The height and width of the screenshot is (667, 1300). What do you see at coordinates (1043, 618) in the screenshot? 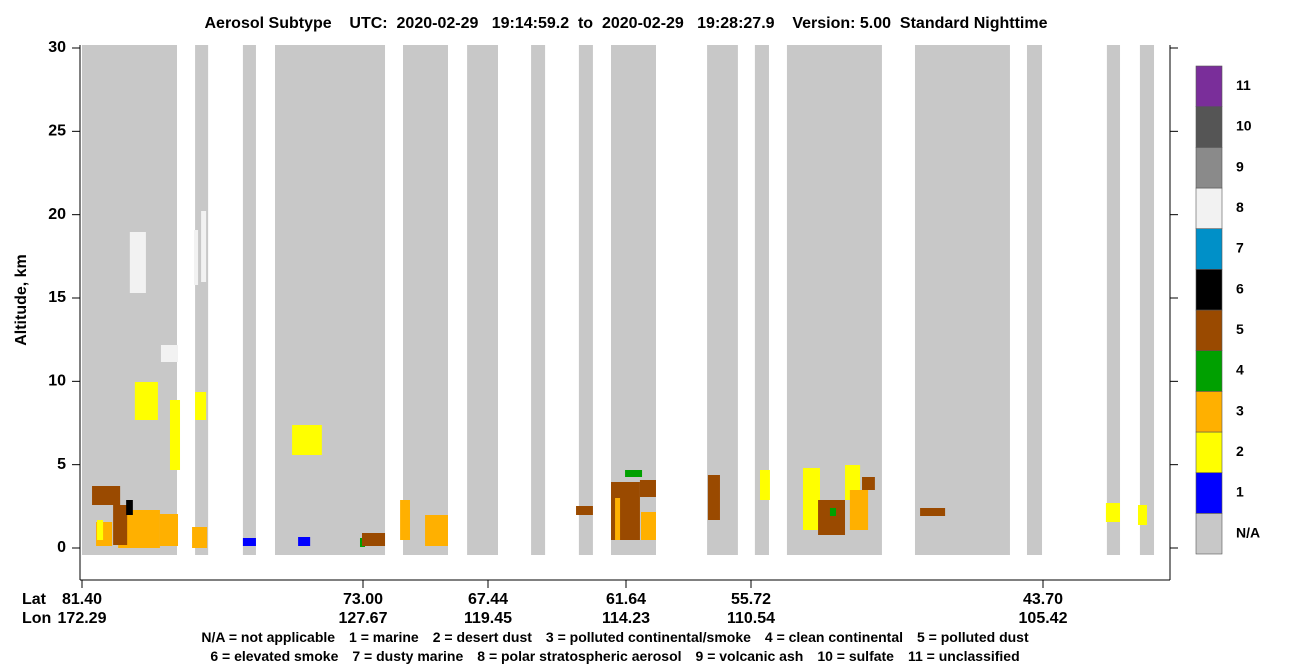
I see `x2-tick-label: 105.42` at bounding box center [1043, 618].